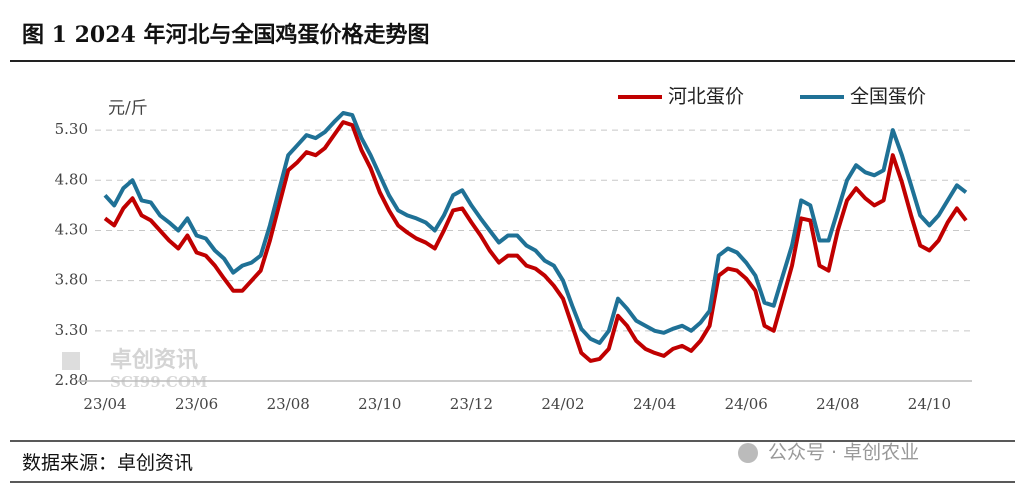  Describe the element at coordinates (71, 179) in the screenshot. I see `y-tick-label: 4.80` at that location.